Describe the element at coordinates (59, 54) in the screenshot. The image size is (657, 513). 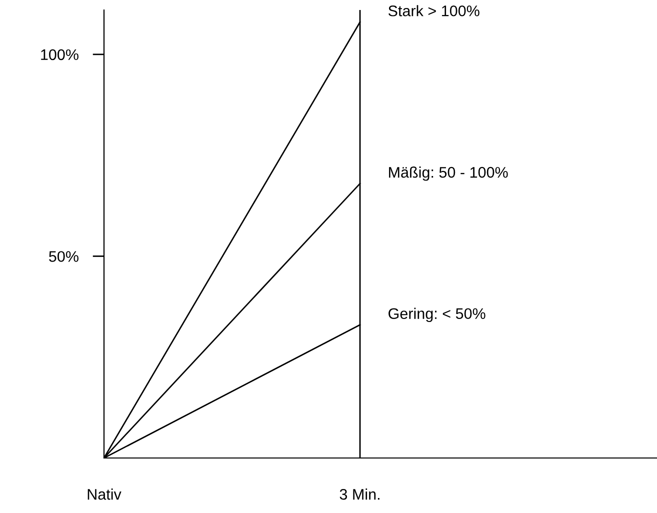
I see `y-tick-label: 100%` at that location.